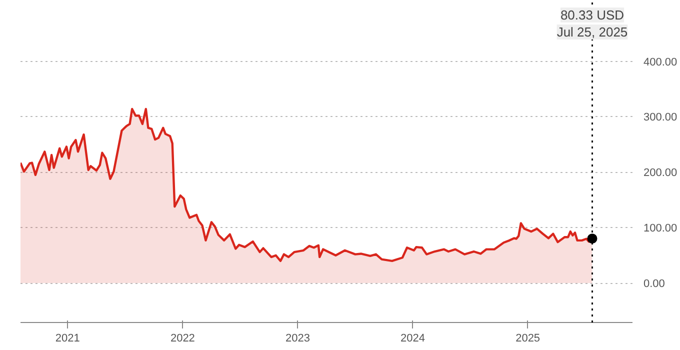 The width and height of the screenshot is (680, 350). What do you see at coordinates (661, 118) in the screenshot?
I see `y-tick-label: 300.00` at bounding box center [661, 118].